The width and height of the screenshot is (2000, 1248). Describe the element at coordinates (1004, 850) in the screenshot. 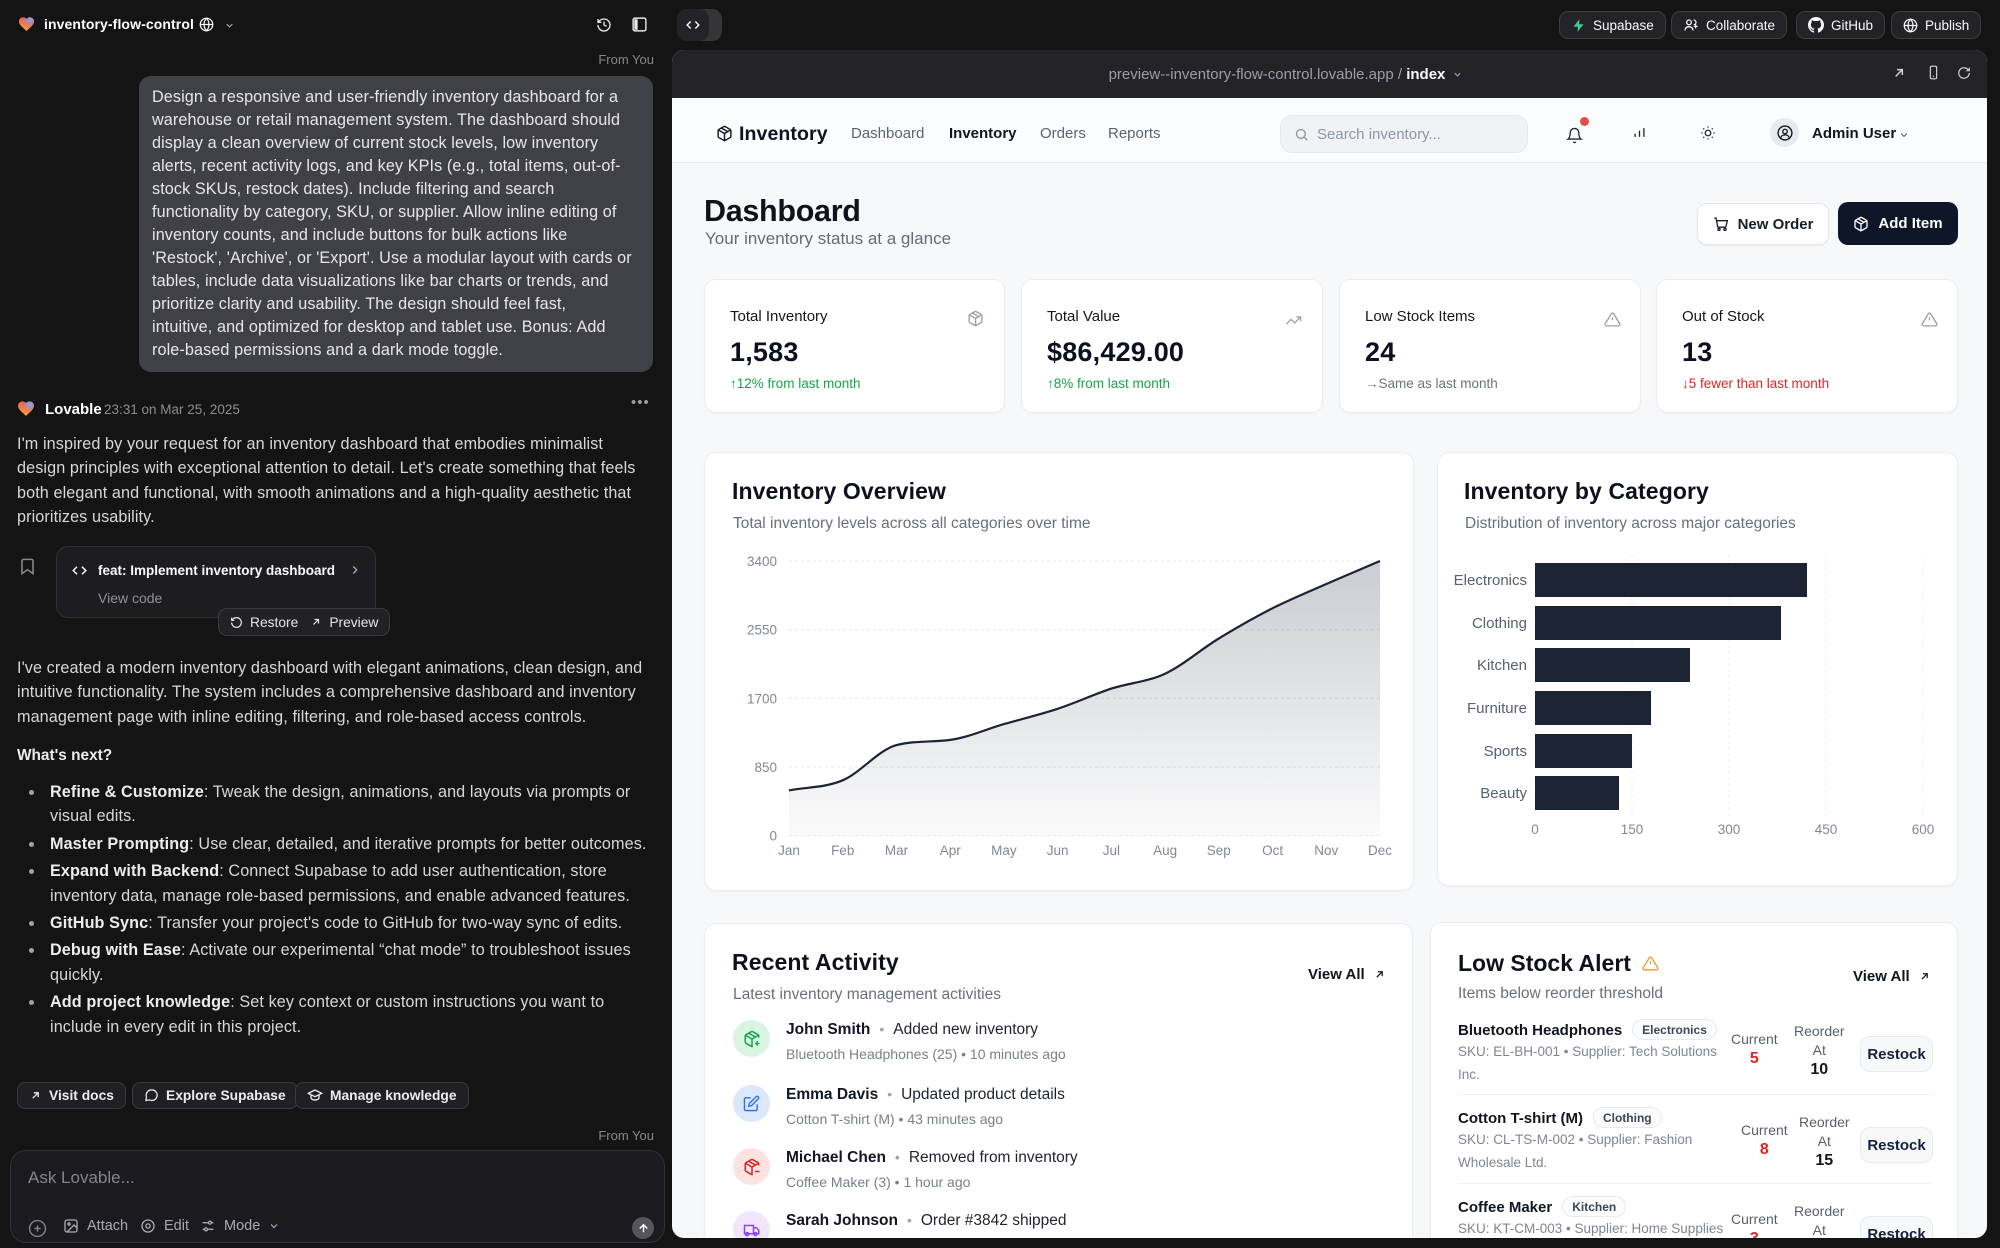

I see `svg-text: May` at that location.